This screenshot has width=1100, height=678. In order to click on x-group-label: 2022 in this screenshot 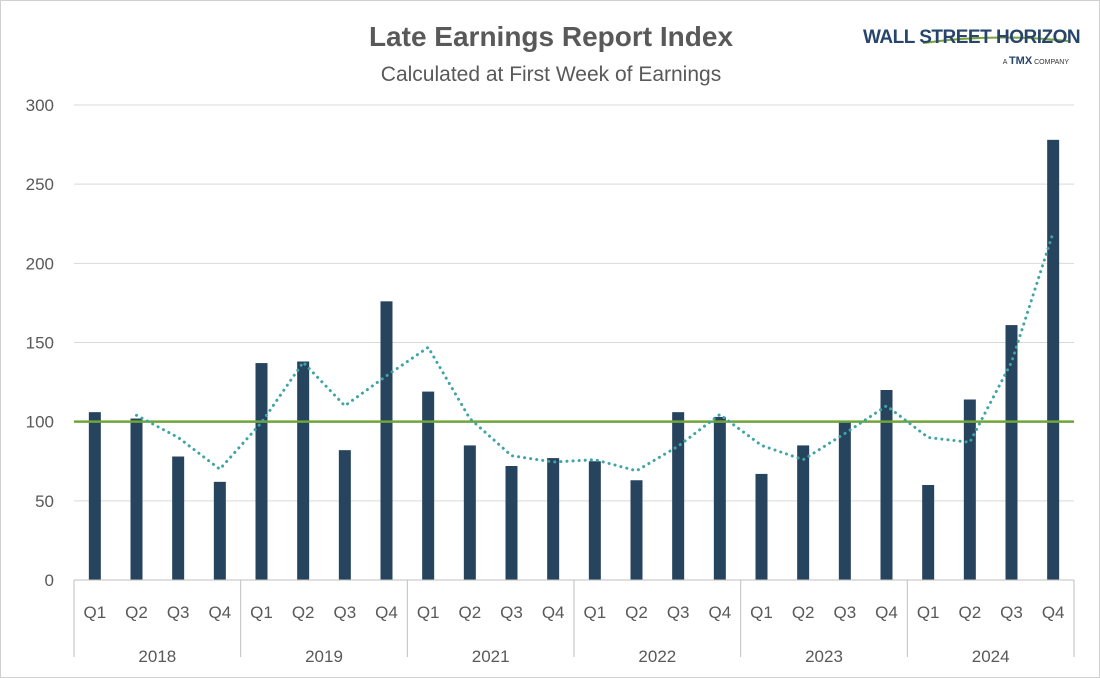, I will do `click(657, 656)`.